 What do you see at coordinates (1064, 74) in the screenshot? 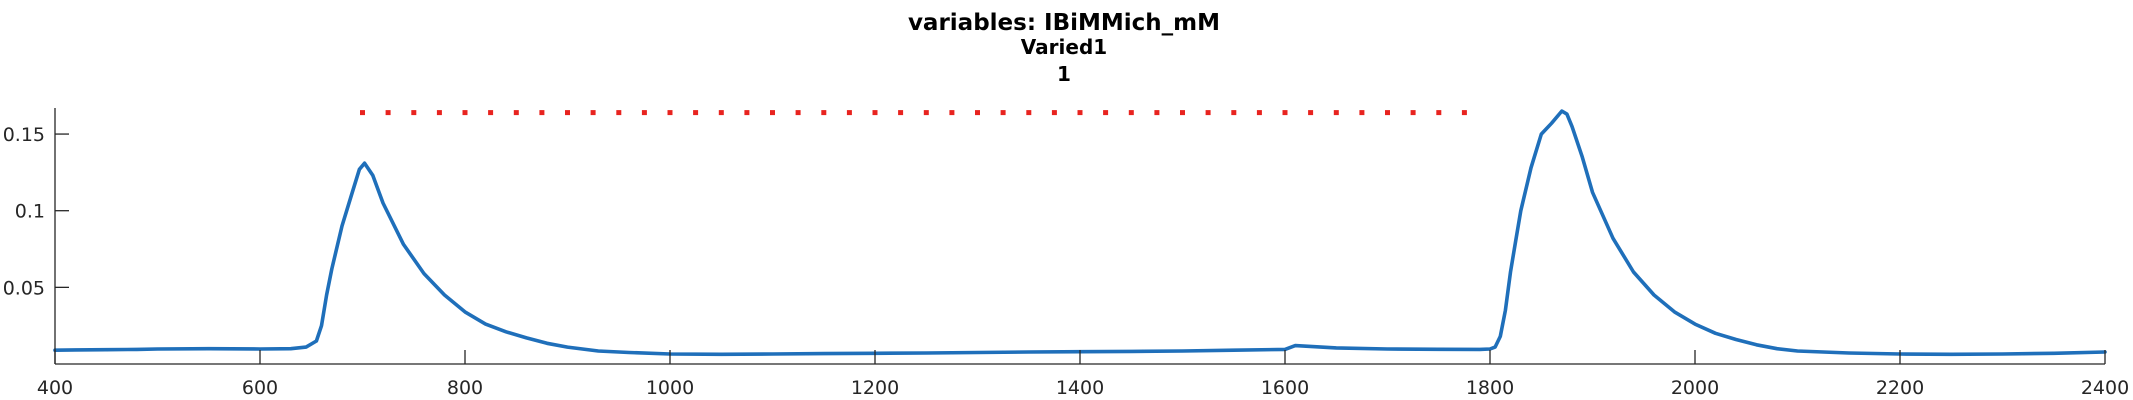
I see `title-line-3: 1` at bounding box center [1064, 74].